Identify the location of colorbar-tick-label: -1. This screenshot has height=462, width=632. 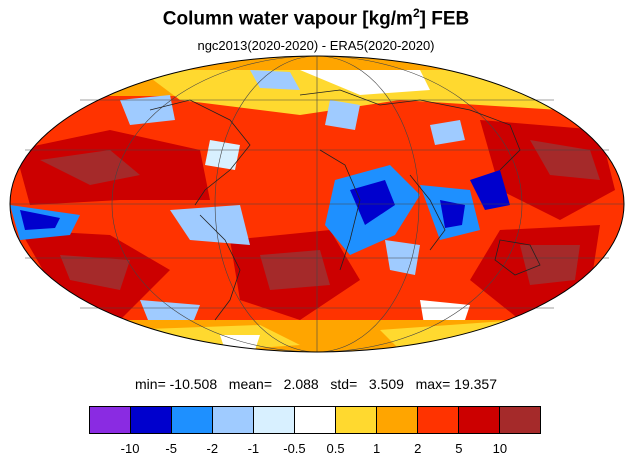
(253, 448).